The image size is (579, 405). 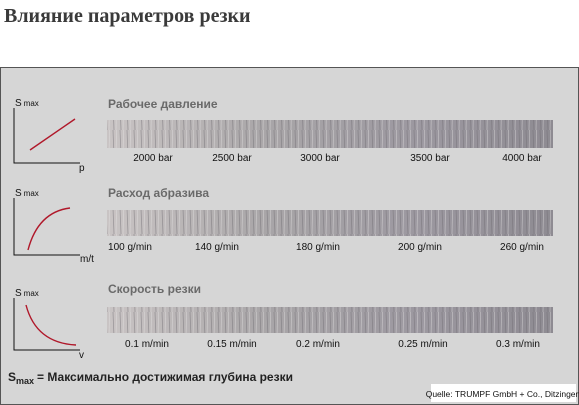 I want to click on footer-symbol: S, so click(x=12, y=377).